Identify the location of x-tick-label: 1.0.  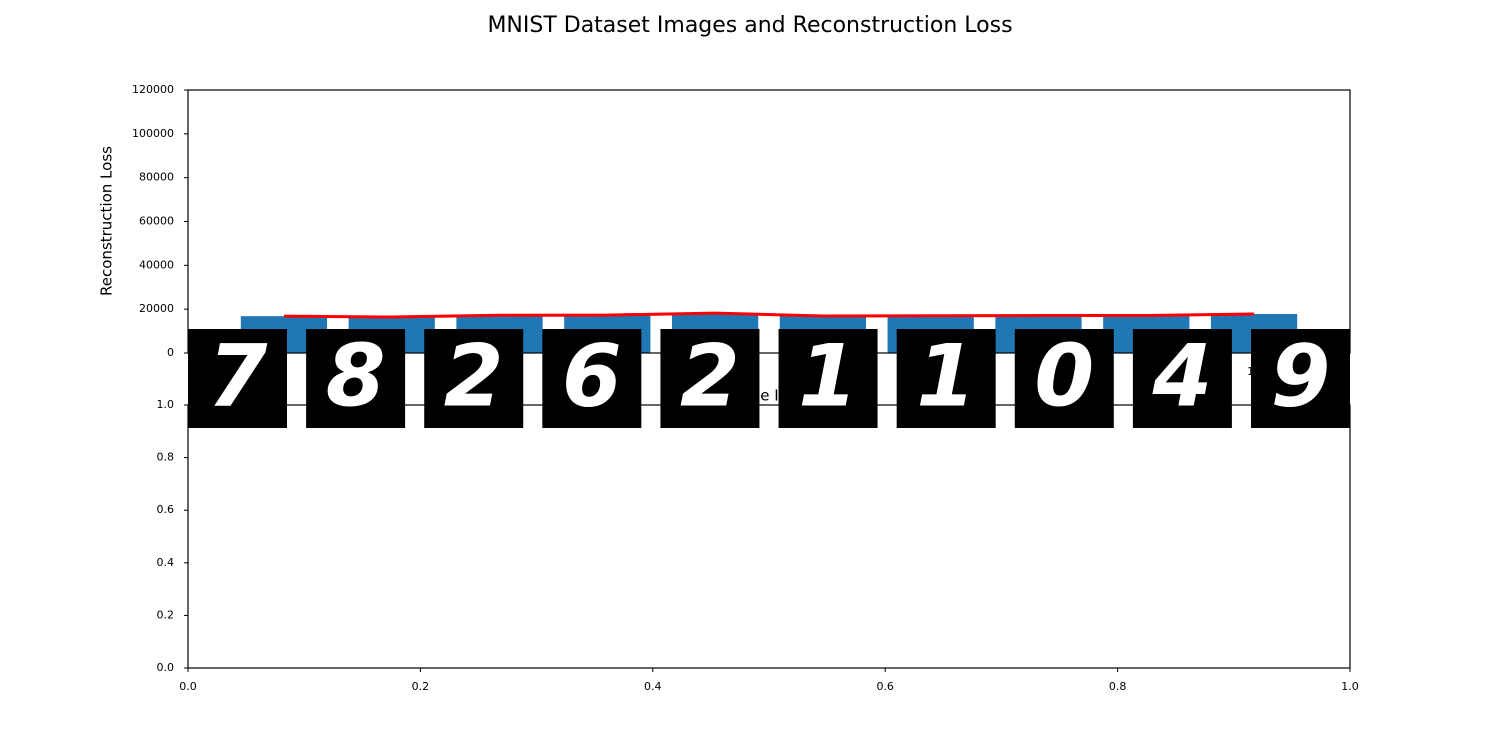
(1350, 686).